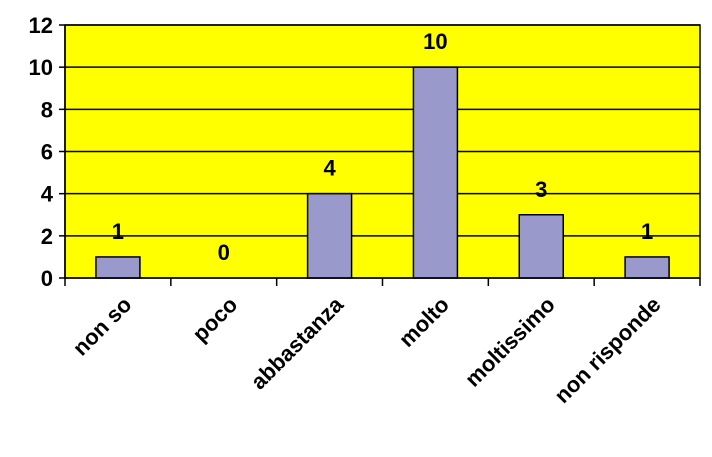 The image size is (712, 457). What do you see at coordinates (647, 267) in the screenshot?
I see `bar-non-risponde` at bounding box center [647, 267].